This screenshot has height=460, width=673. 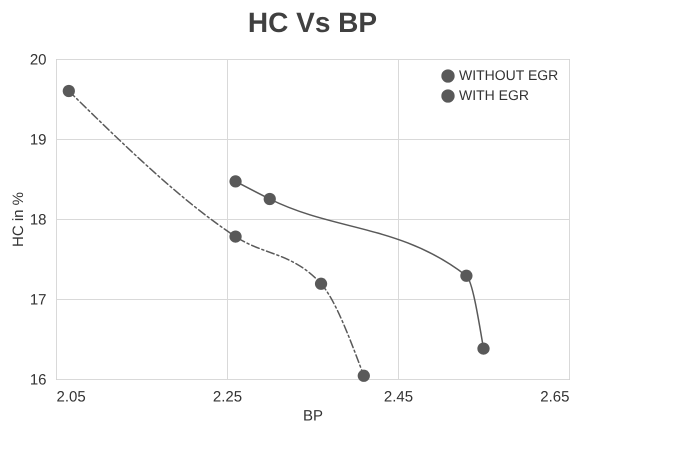 I want to click on y-axis-title: HC in %, so click(x=18, y=220).